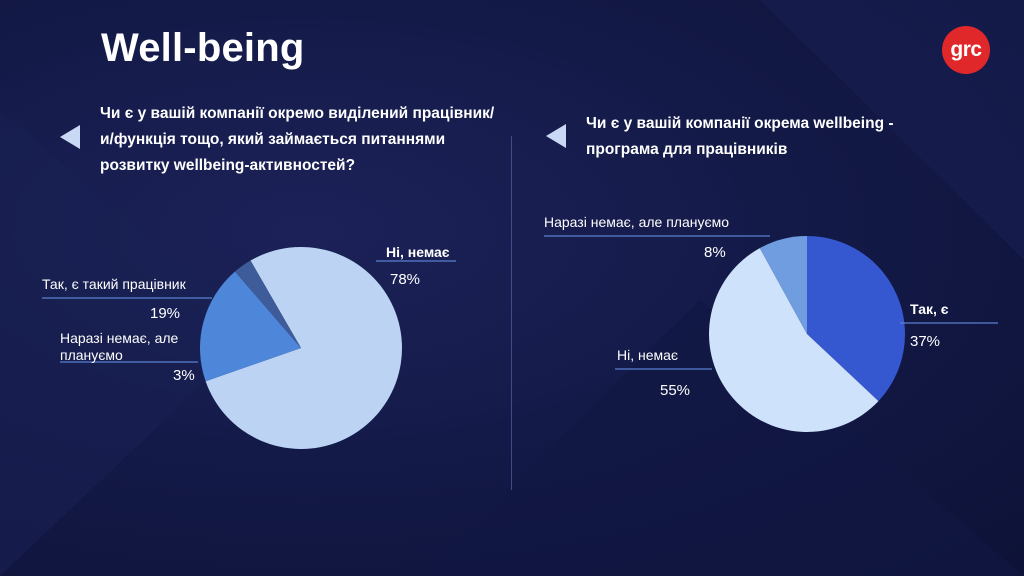 The image size is (1024, 576). What do you see at coordinates (418, 252) in the screenshot?
I see `slice-label-no: Ні, немає` at bounding box center [418, 252].